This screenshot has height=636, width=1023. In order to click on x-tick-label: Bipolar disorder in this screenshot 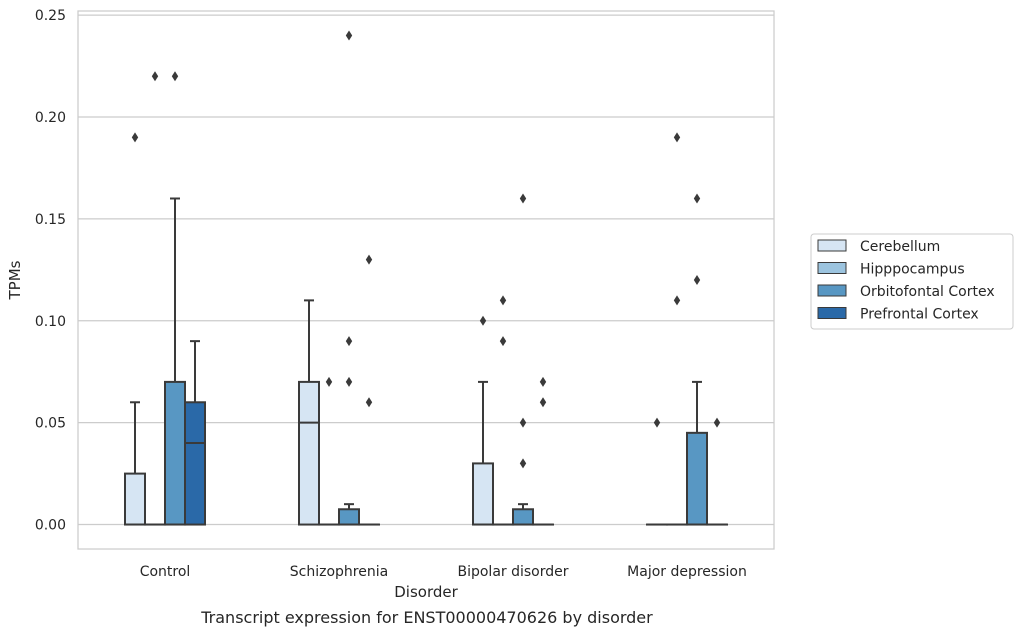, I will do `click(512, 572)`.